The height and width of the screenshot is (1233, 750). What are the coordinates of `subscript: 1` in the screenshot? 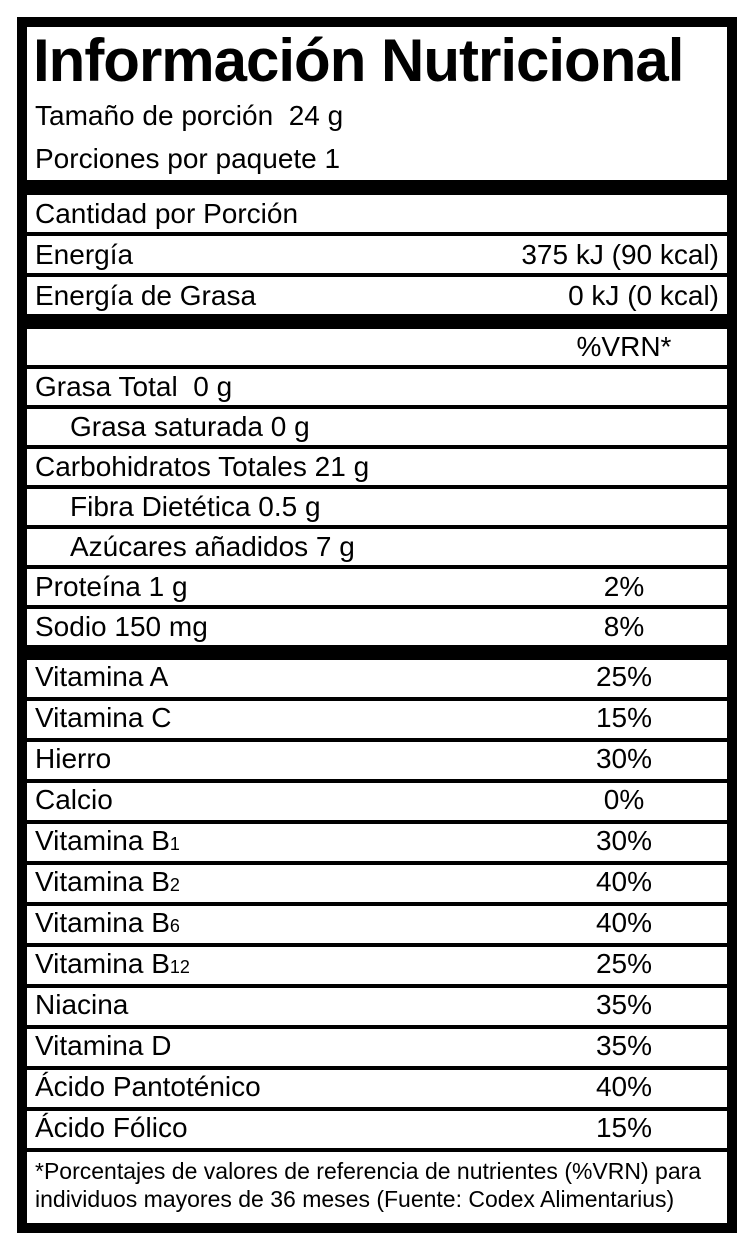 It's located at (174, 844).